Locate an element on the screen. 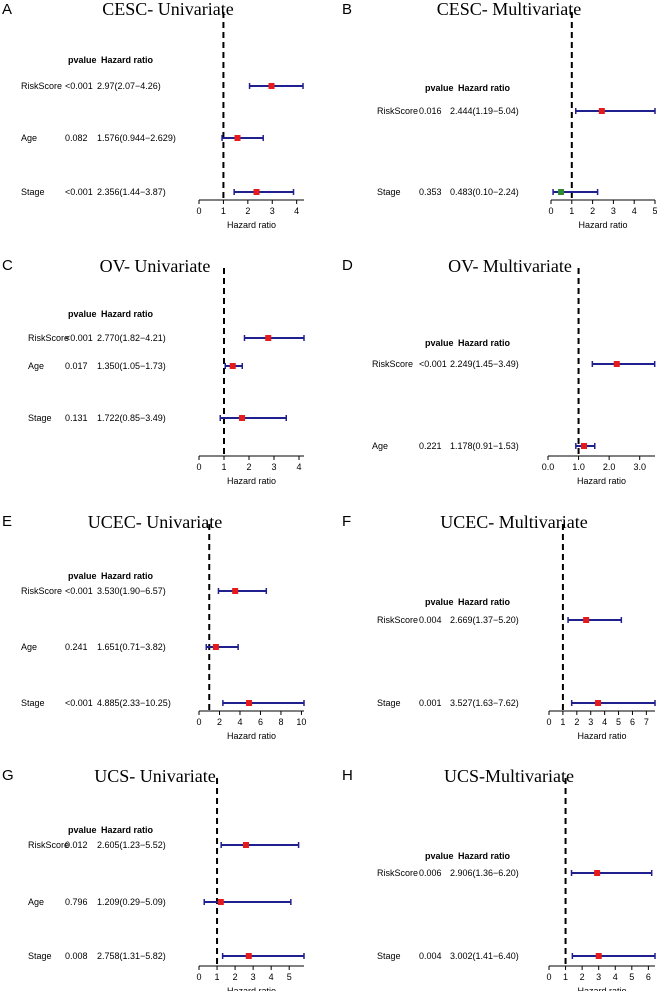 The image size is (657, 991). row-pvalue: 0.001 is located at coordinates (430, 703).